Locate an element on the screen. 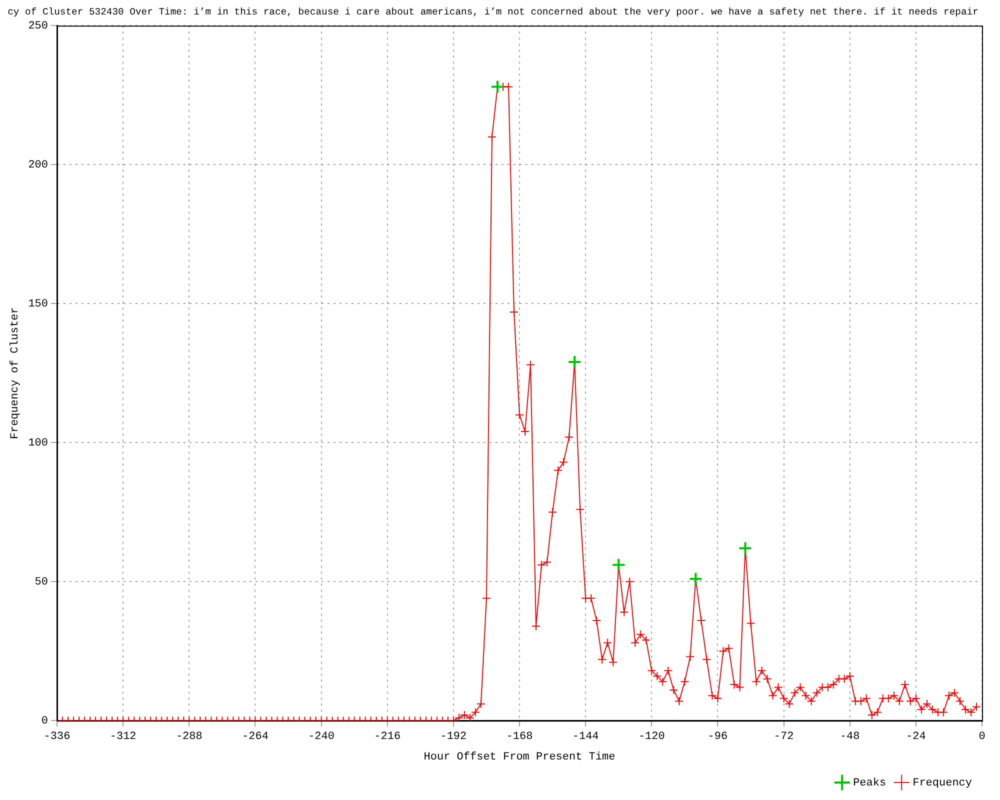  legend-label: Frequency is located at coordinates (942, 783).